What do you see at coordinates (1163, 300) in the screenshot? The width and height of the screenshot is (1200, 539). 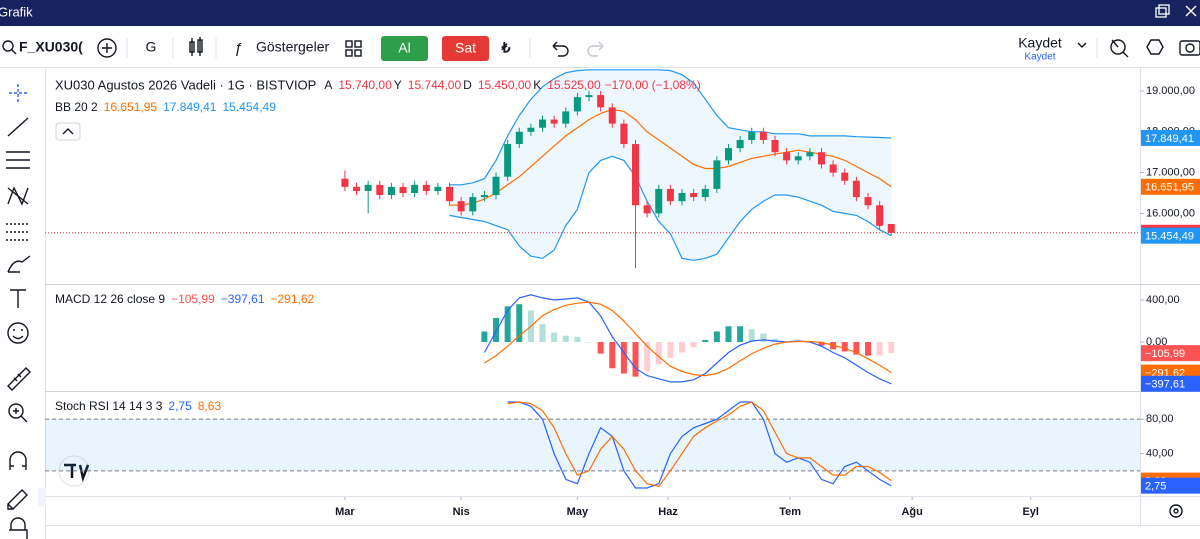 I see `y-tick-label: 400,00` at bounding box center [1163, 300].